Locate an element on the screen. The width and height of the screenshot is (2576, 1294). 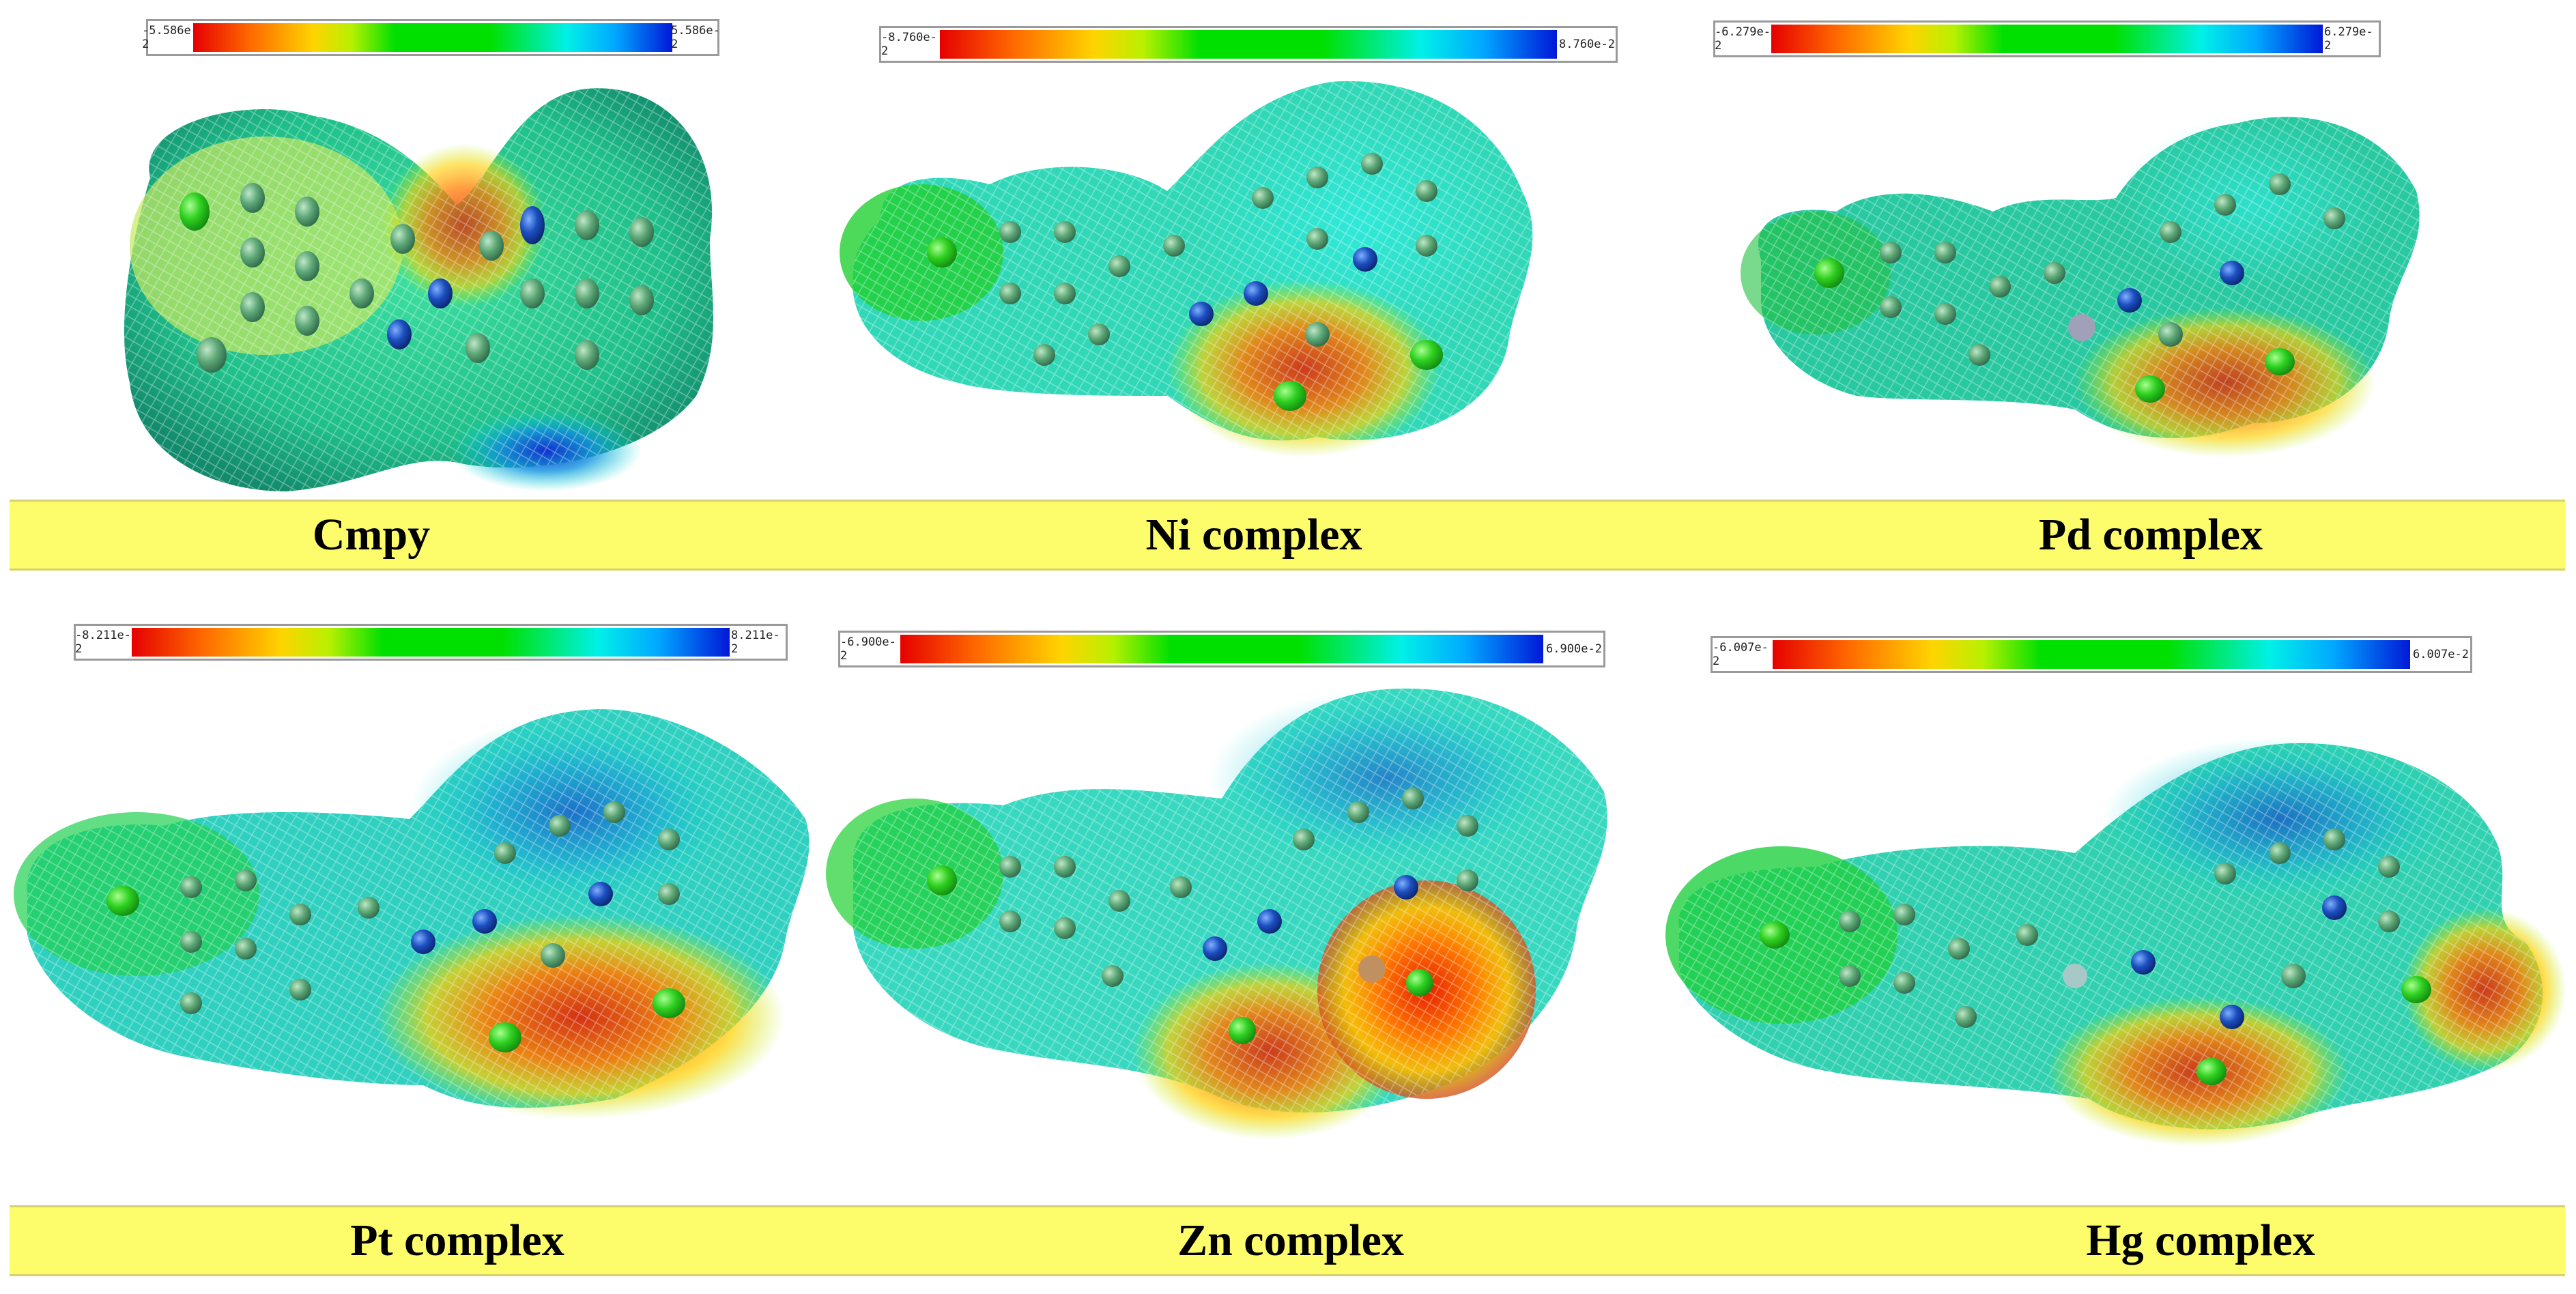
color-scale-zn: -6.900e-2 6.900e-2 is located at coordinates (1221, 649).